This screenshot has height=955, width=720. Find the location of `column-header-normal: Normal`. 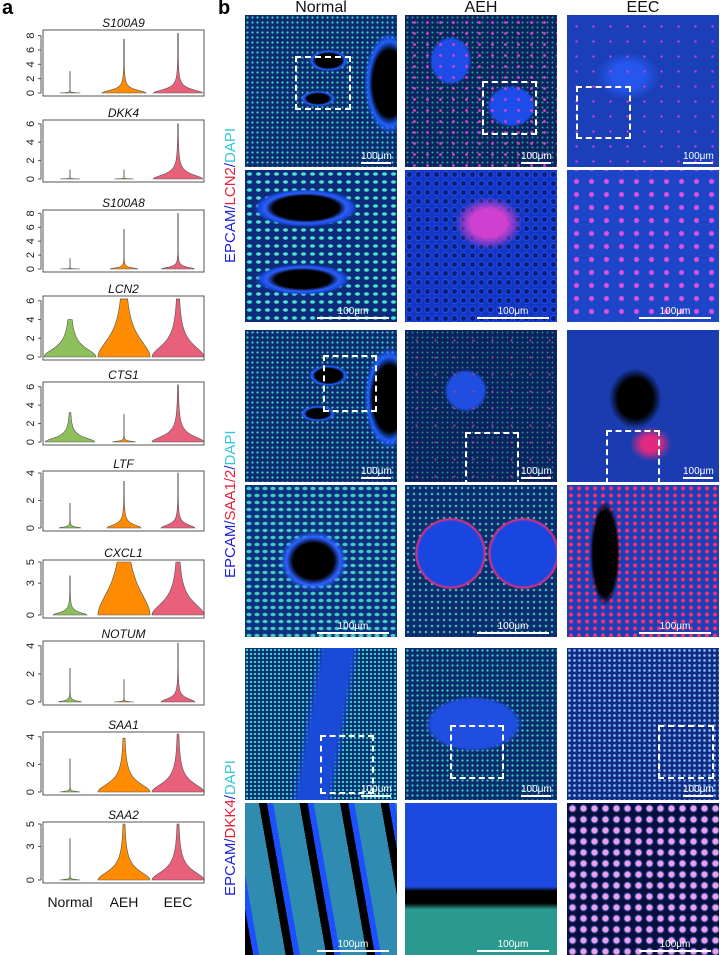

column-header-normal: Normal is located at coordinates (321, 8).